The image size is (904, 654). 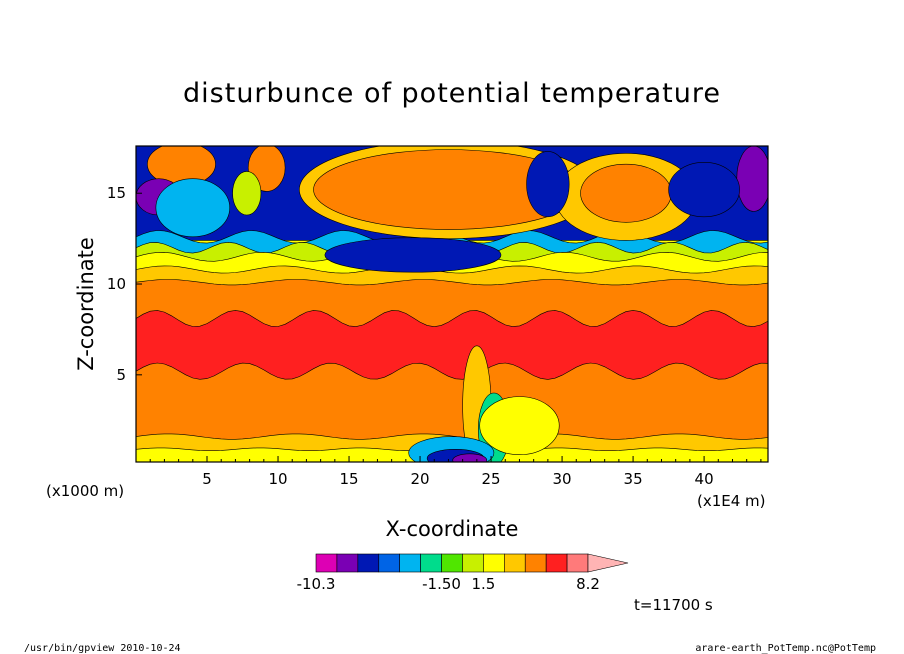 I want to click on x-tick-label: 30, so click(x=562, y=479).